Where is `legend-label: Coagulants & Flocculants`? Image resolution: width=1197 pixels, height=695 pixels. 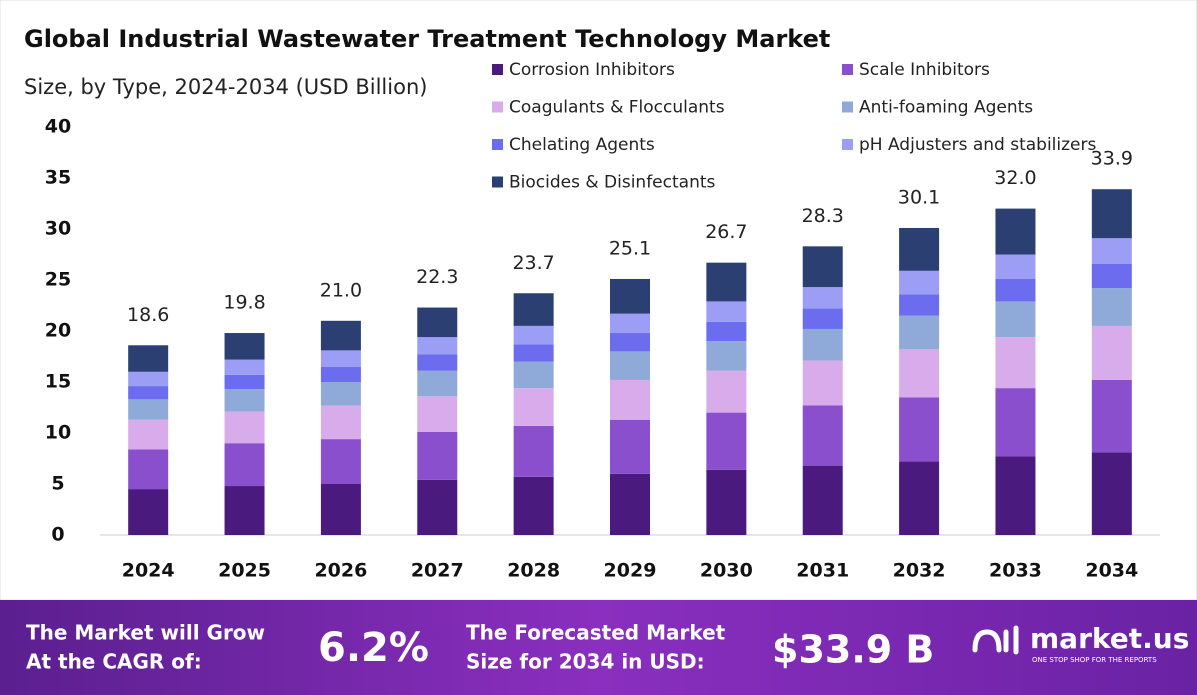
legend-label: Coagulants & Flocculants is located at coordinates (617, 108).